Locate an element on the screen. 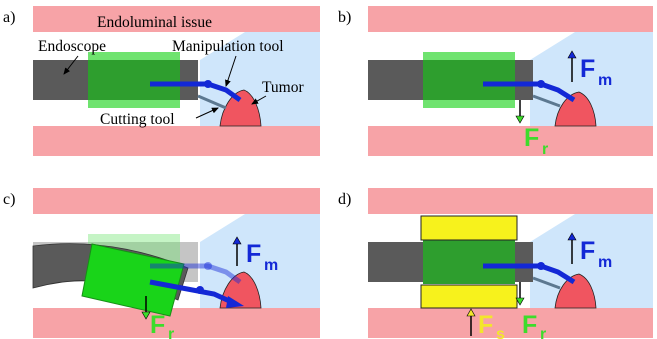  tissue-top-a is located at coordinates (176, 19).